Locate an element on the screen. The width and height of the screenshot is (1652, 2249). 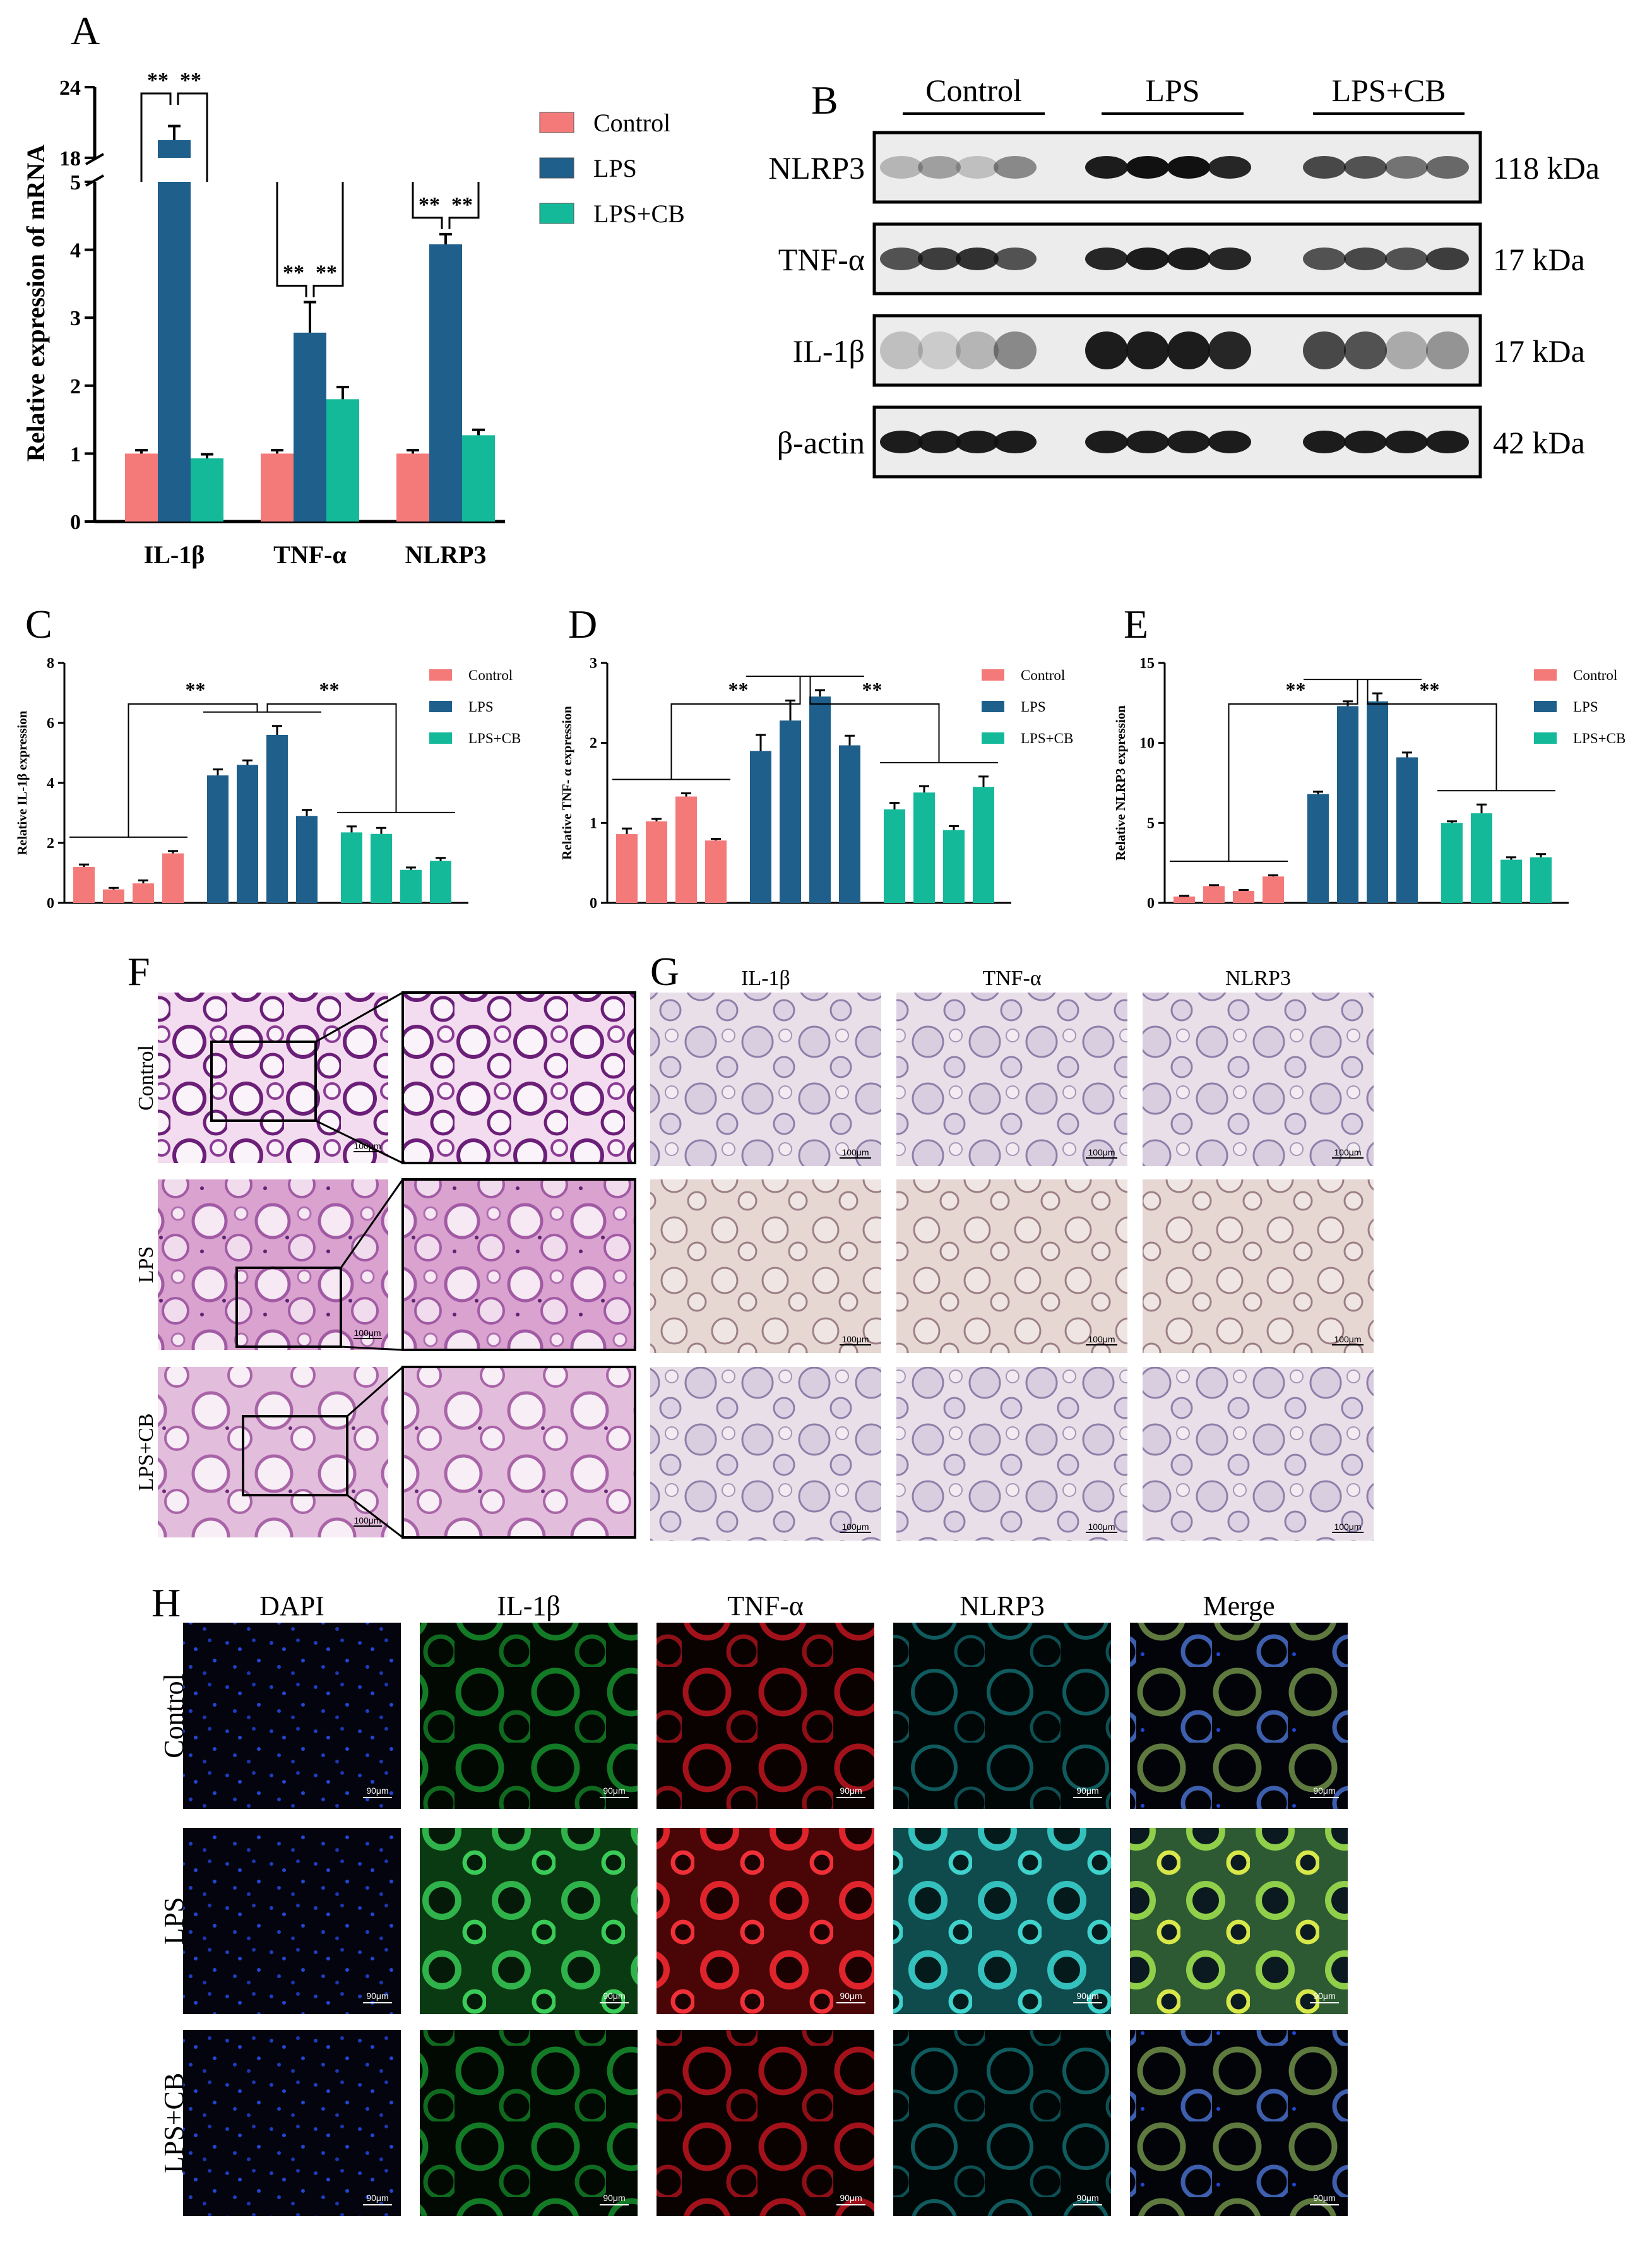
blot-kda-label: 118 kDa is located at coordinates (1546, 168).